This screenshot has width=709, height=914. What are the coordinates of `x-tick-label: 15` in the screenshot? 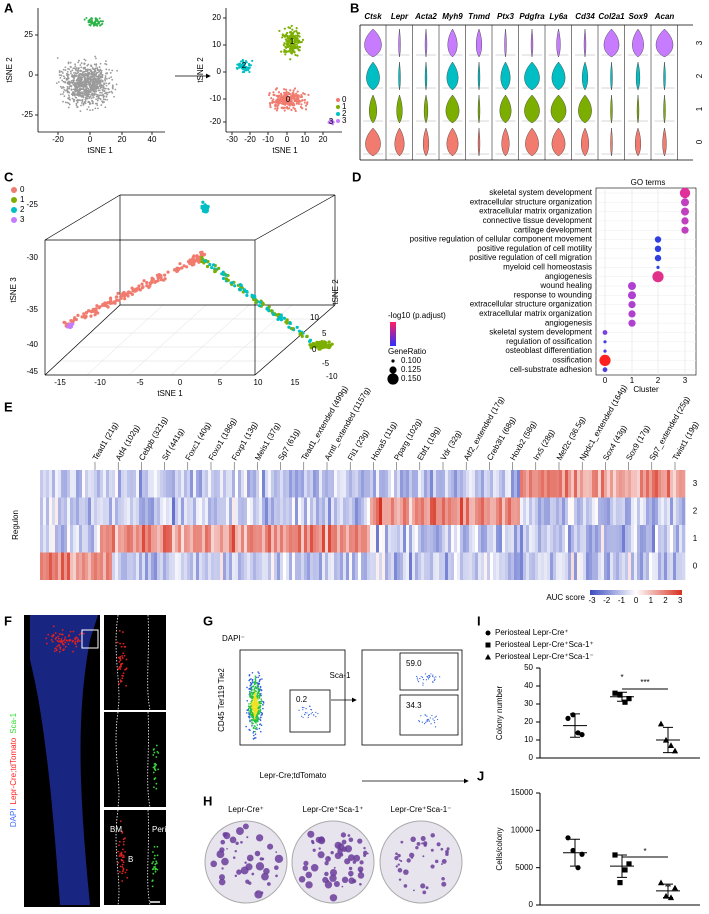 It's located at (295, 382).